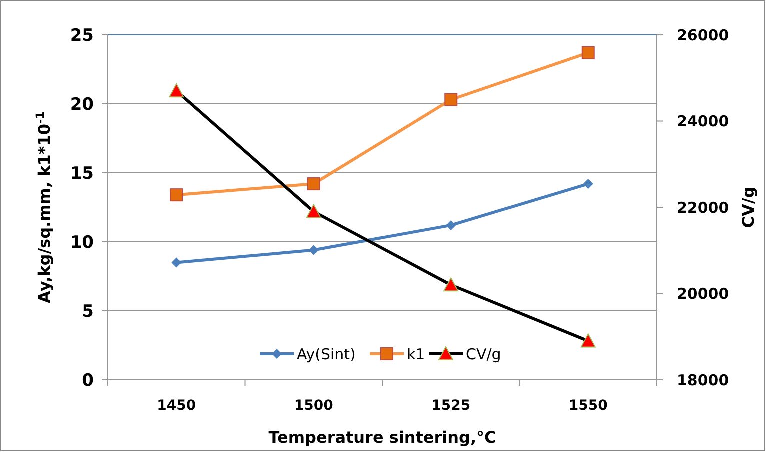 The height and width of the screenshot is (452, 766). What do you see at coordinates (176, 406) in the screenshot?
I see `x-tick-label: 1450` at bounding box center [176, 406].